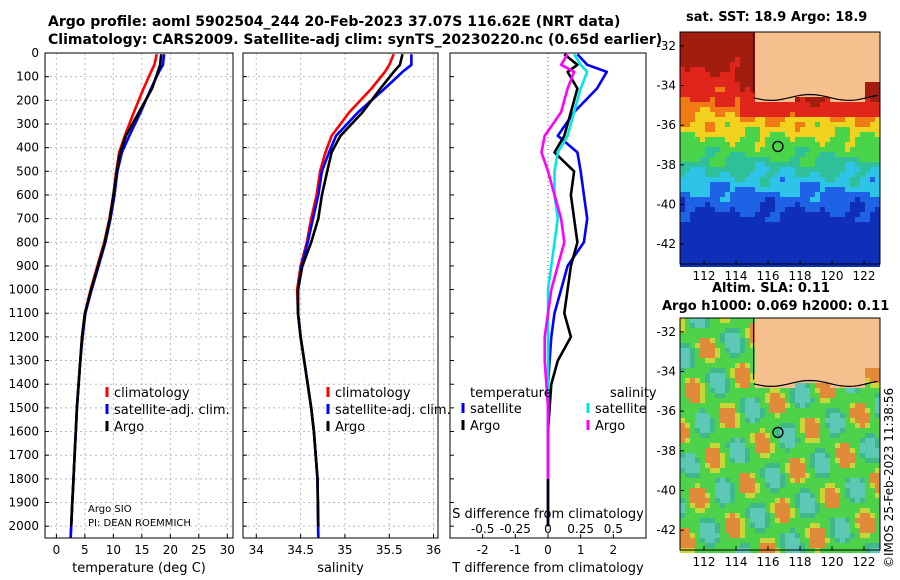 This screenshot has height=580, width=900. I want to click on diff-top-tick-label: 0.25, so click(580, 529).